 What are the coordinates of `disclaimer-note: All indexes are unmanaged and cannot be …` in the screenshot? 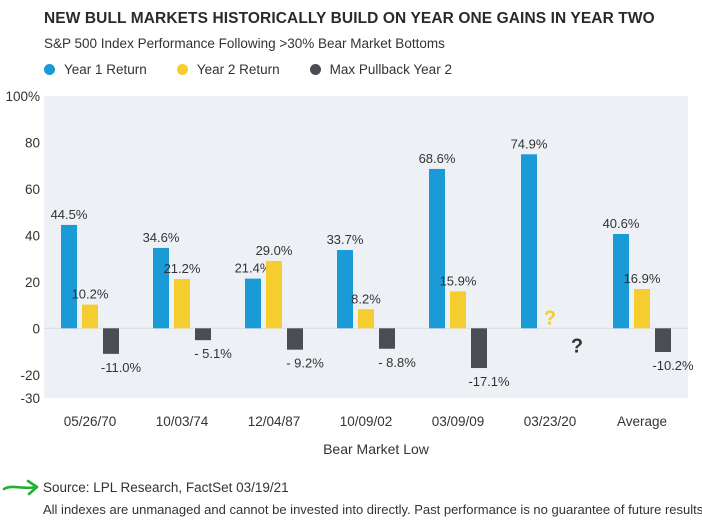 It's located at (372, 509).